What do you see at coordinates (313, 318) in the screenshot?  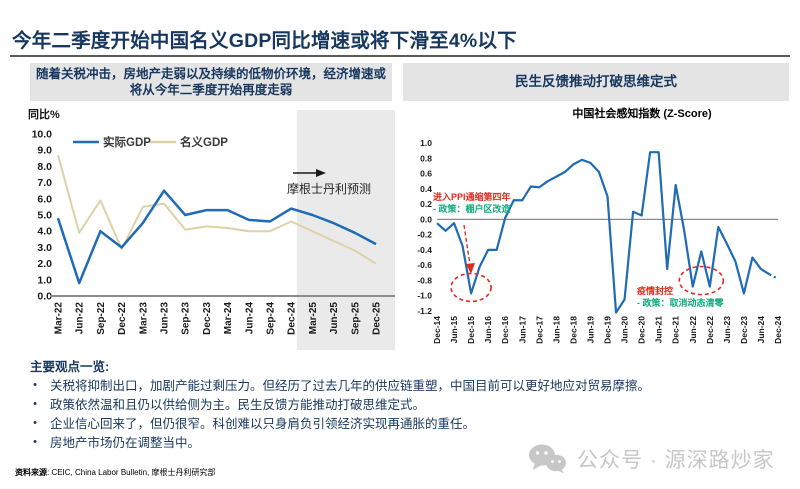 I see `svg-text: Mar-25` at bounding box center [313, 318].